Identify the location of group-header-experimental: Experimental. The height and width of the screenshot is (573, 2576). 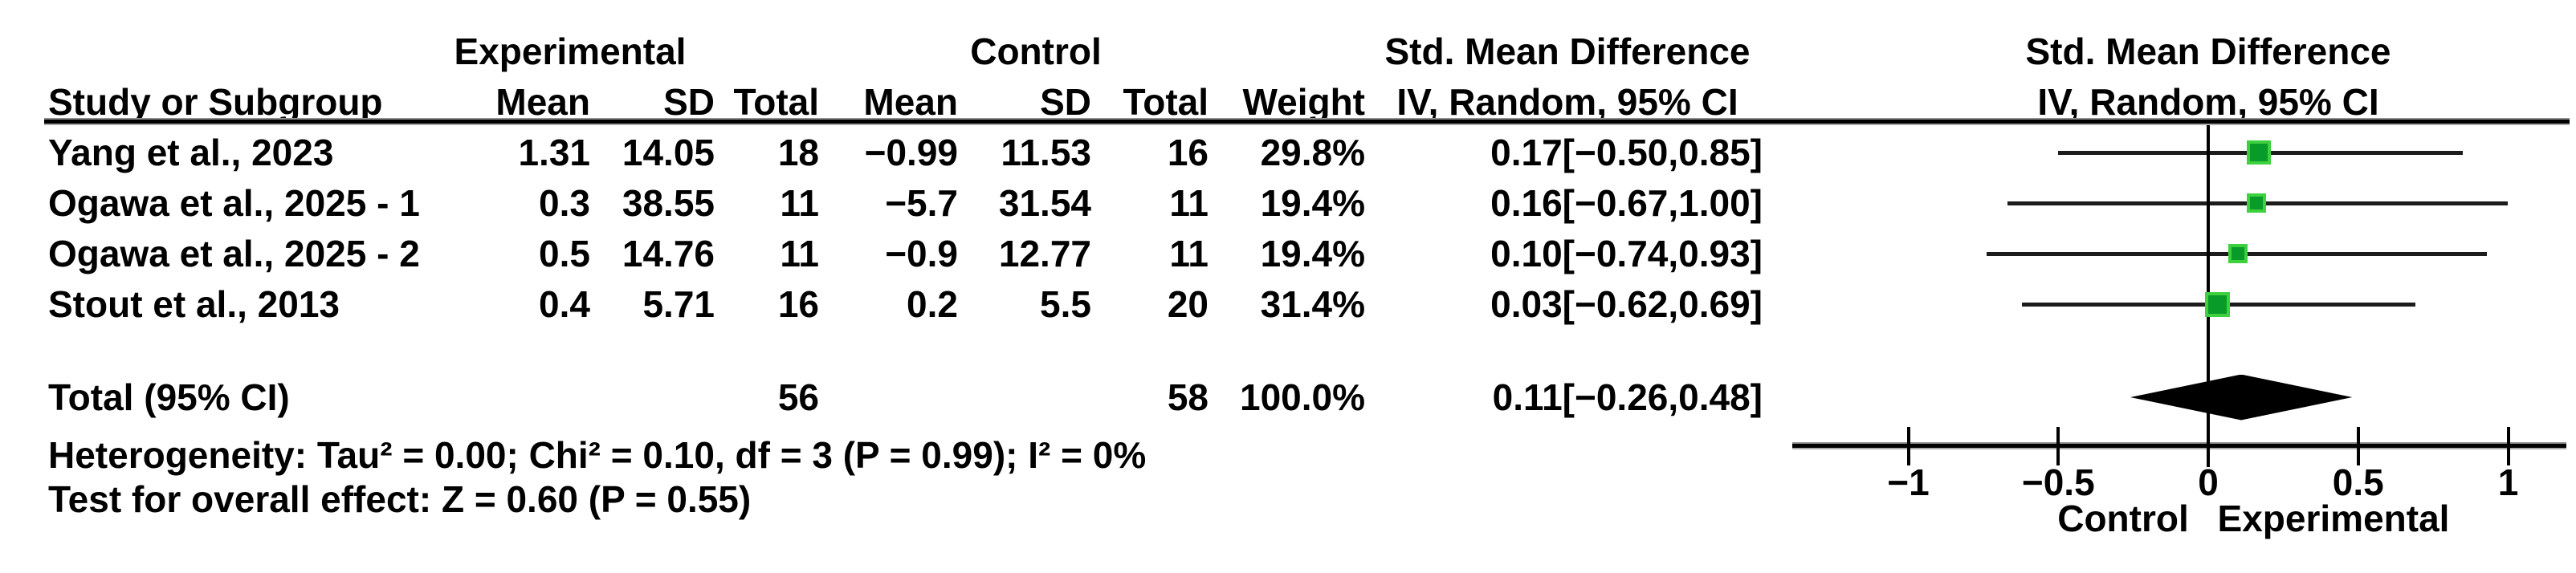
(570, 51).